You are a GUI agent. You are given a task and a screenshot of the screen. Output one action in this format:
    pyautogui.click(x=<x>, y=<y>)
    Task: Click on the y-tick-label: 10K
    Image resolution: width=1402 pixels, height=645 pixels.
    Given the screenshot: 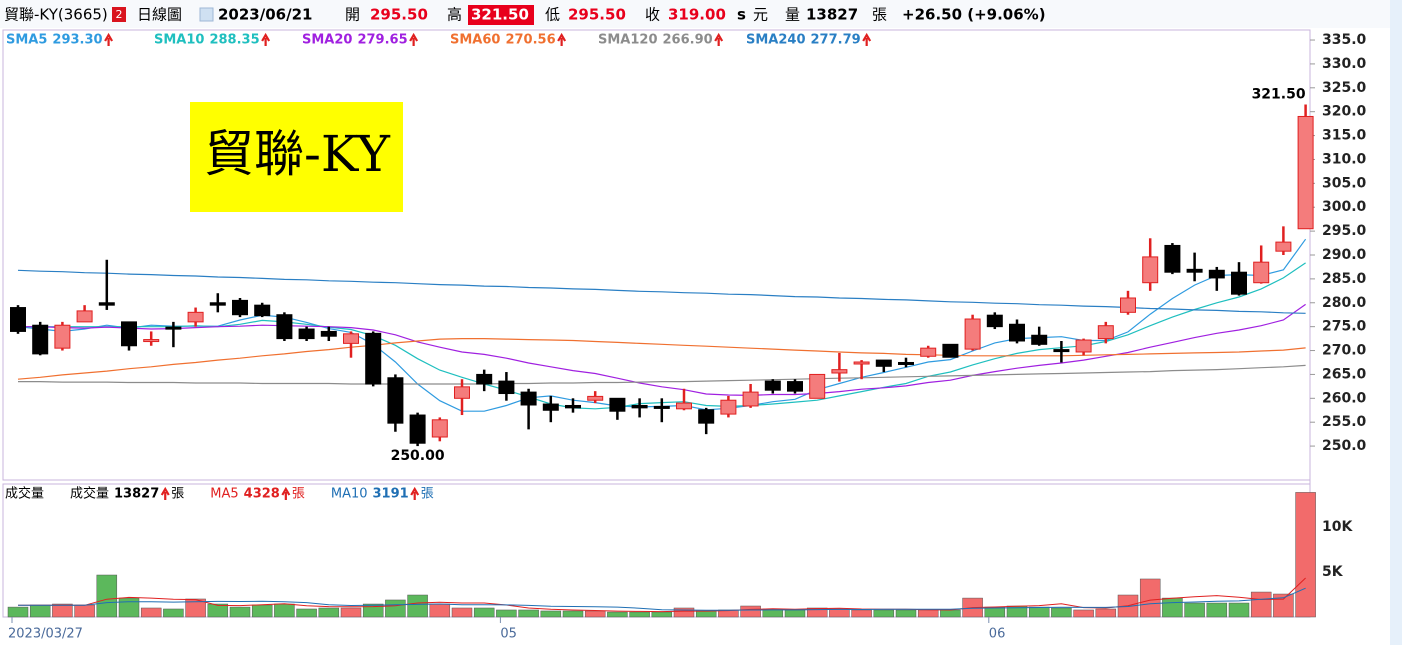 What is the action you would take?
    pyautogui.click(x=1337, y=527)
    